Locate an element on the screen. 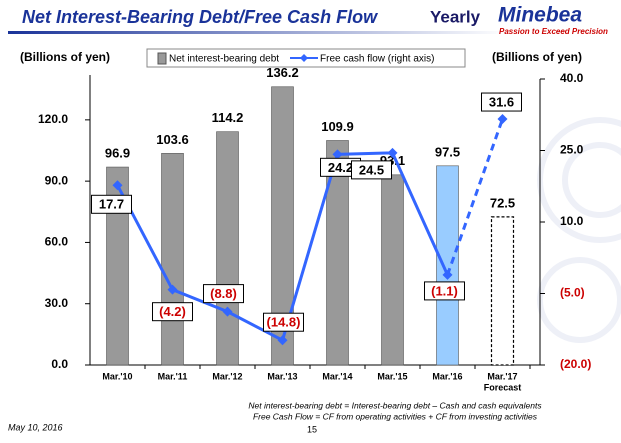 Image resolution: width=621 pixels, height=443 pixels. fcf-label: 24.5 is located at coordinates (371, 169).